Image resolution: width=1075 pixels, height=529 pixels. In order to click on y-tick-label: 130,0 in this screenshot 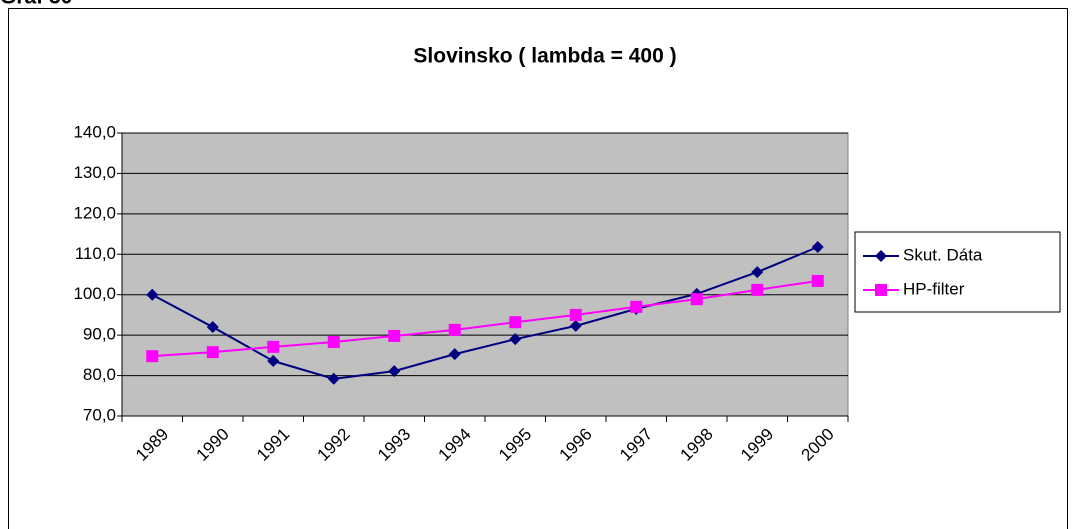, I will do `click(94, 172)`.